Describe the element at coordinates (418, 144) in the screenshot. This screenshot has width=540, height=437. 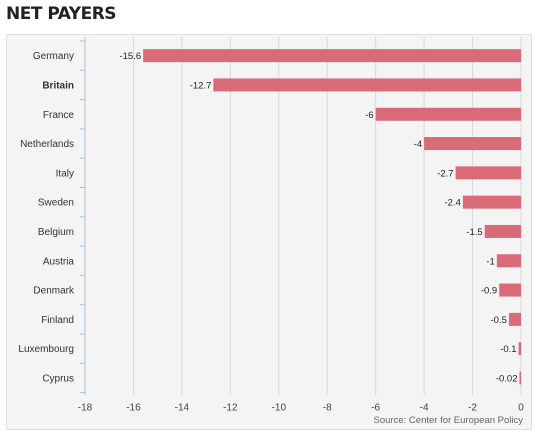
I see `value-label: -4` at that location.